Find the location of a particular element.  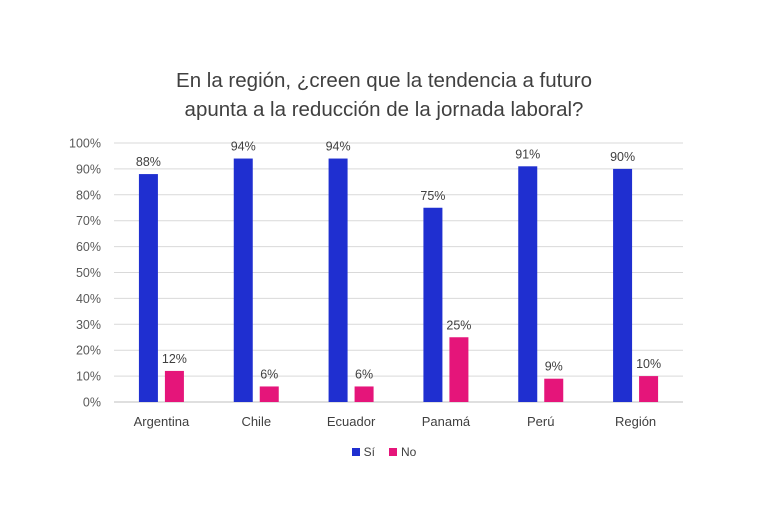

bar-value-label: 90% is located at coordinates (622, 157).